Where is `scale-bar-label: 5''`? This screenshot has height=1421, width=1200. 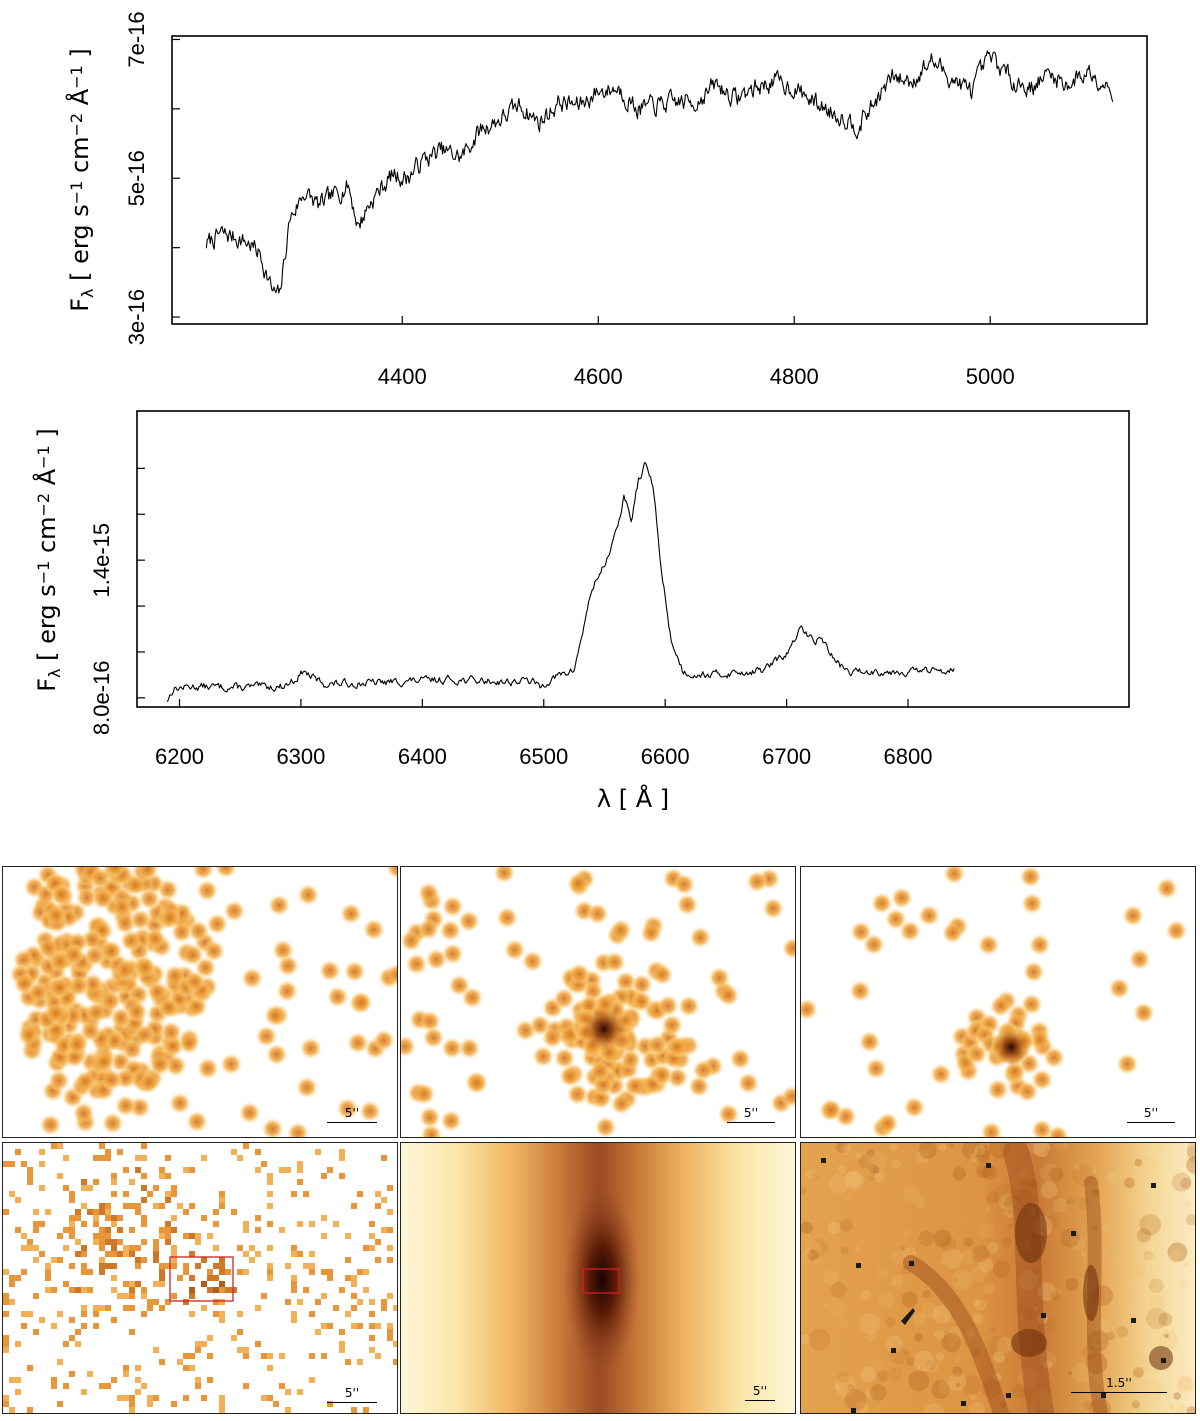 scale-bar-label: 5'' is located at coordinates (751, 1113).